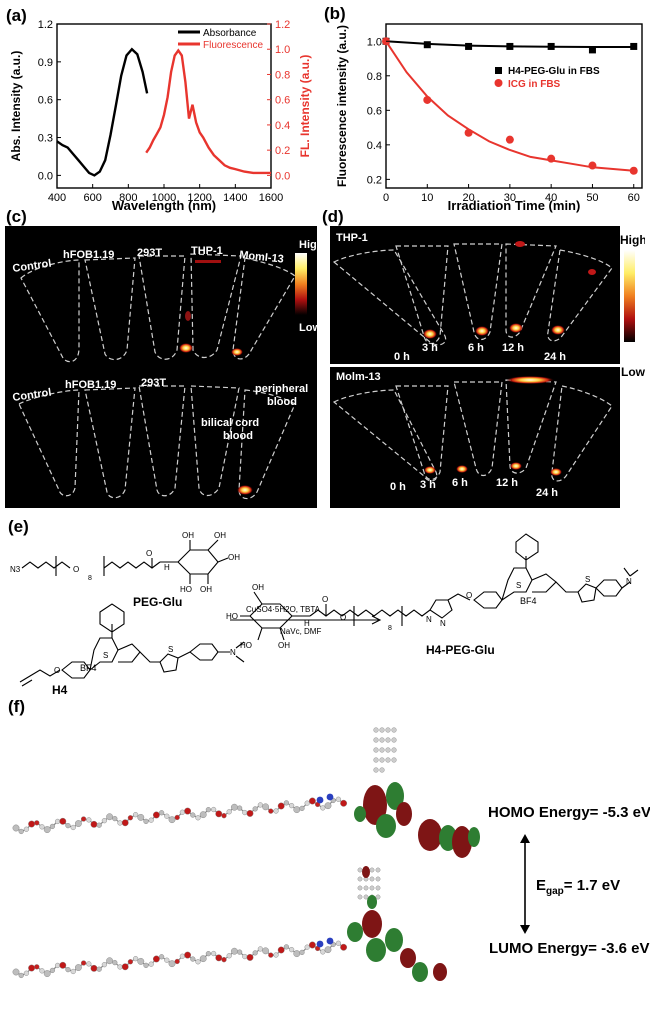  I want to click on y-tick-label: 1.0, so click(374, 42).